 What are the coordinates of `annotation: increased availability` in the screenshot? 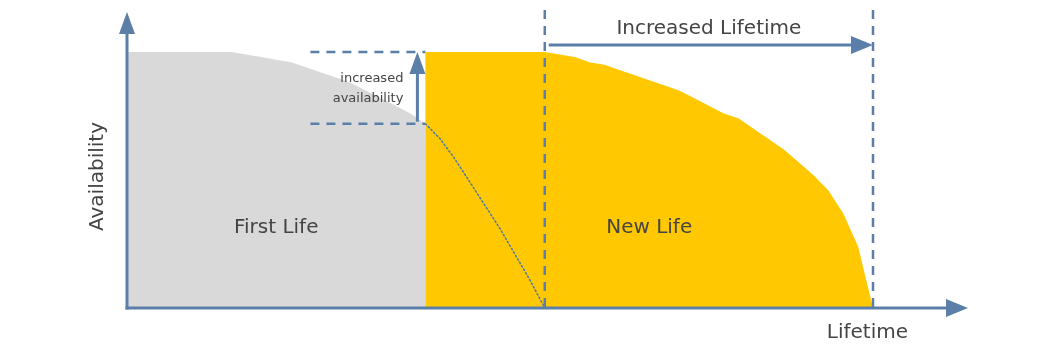 It's located at (368, 87).